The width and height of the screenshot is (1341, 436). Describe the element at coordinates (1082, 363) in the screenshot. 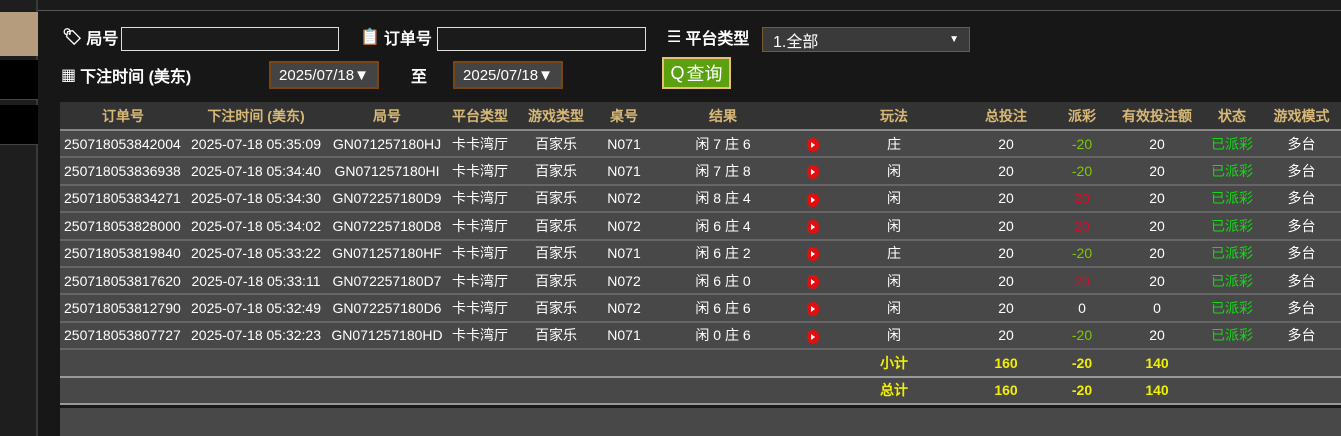

I see `subtotal-payout: -20` at that location.